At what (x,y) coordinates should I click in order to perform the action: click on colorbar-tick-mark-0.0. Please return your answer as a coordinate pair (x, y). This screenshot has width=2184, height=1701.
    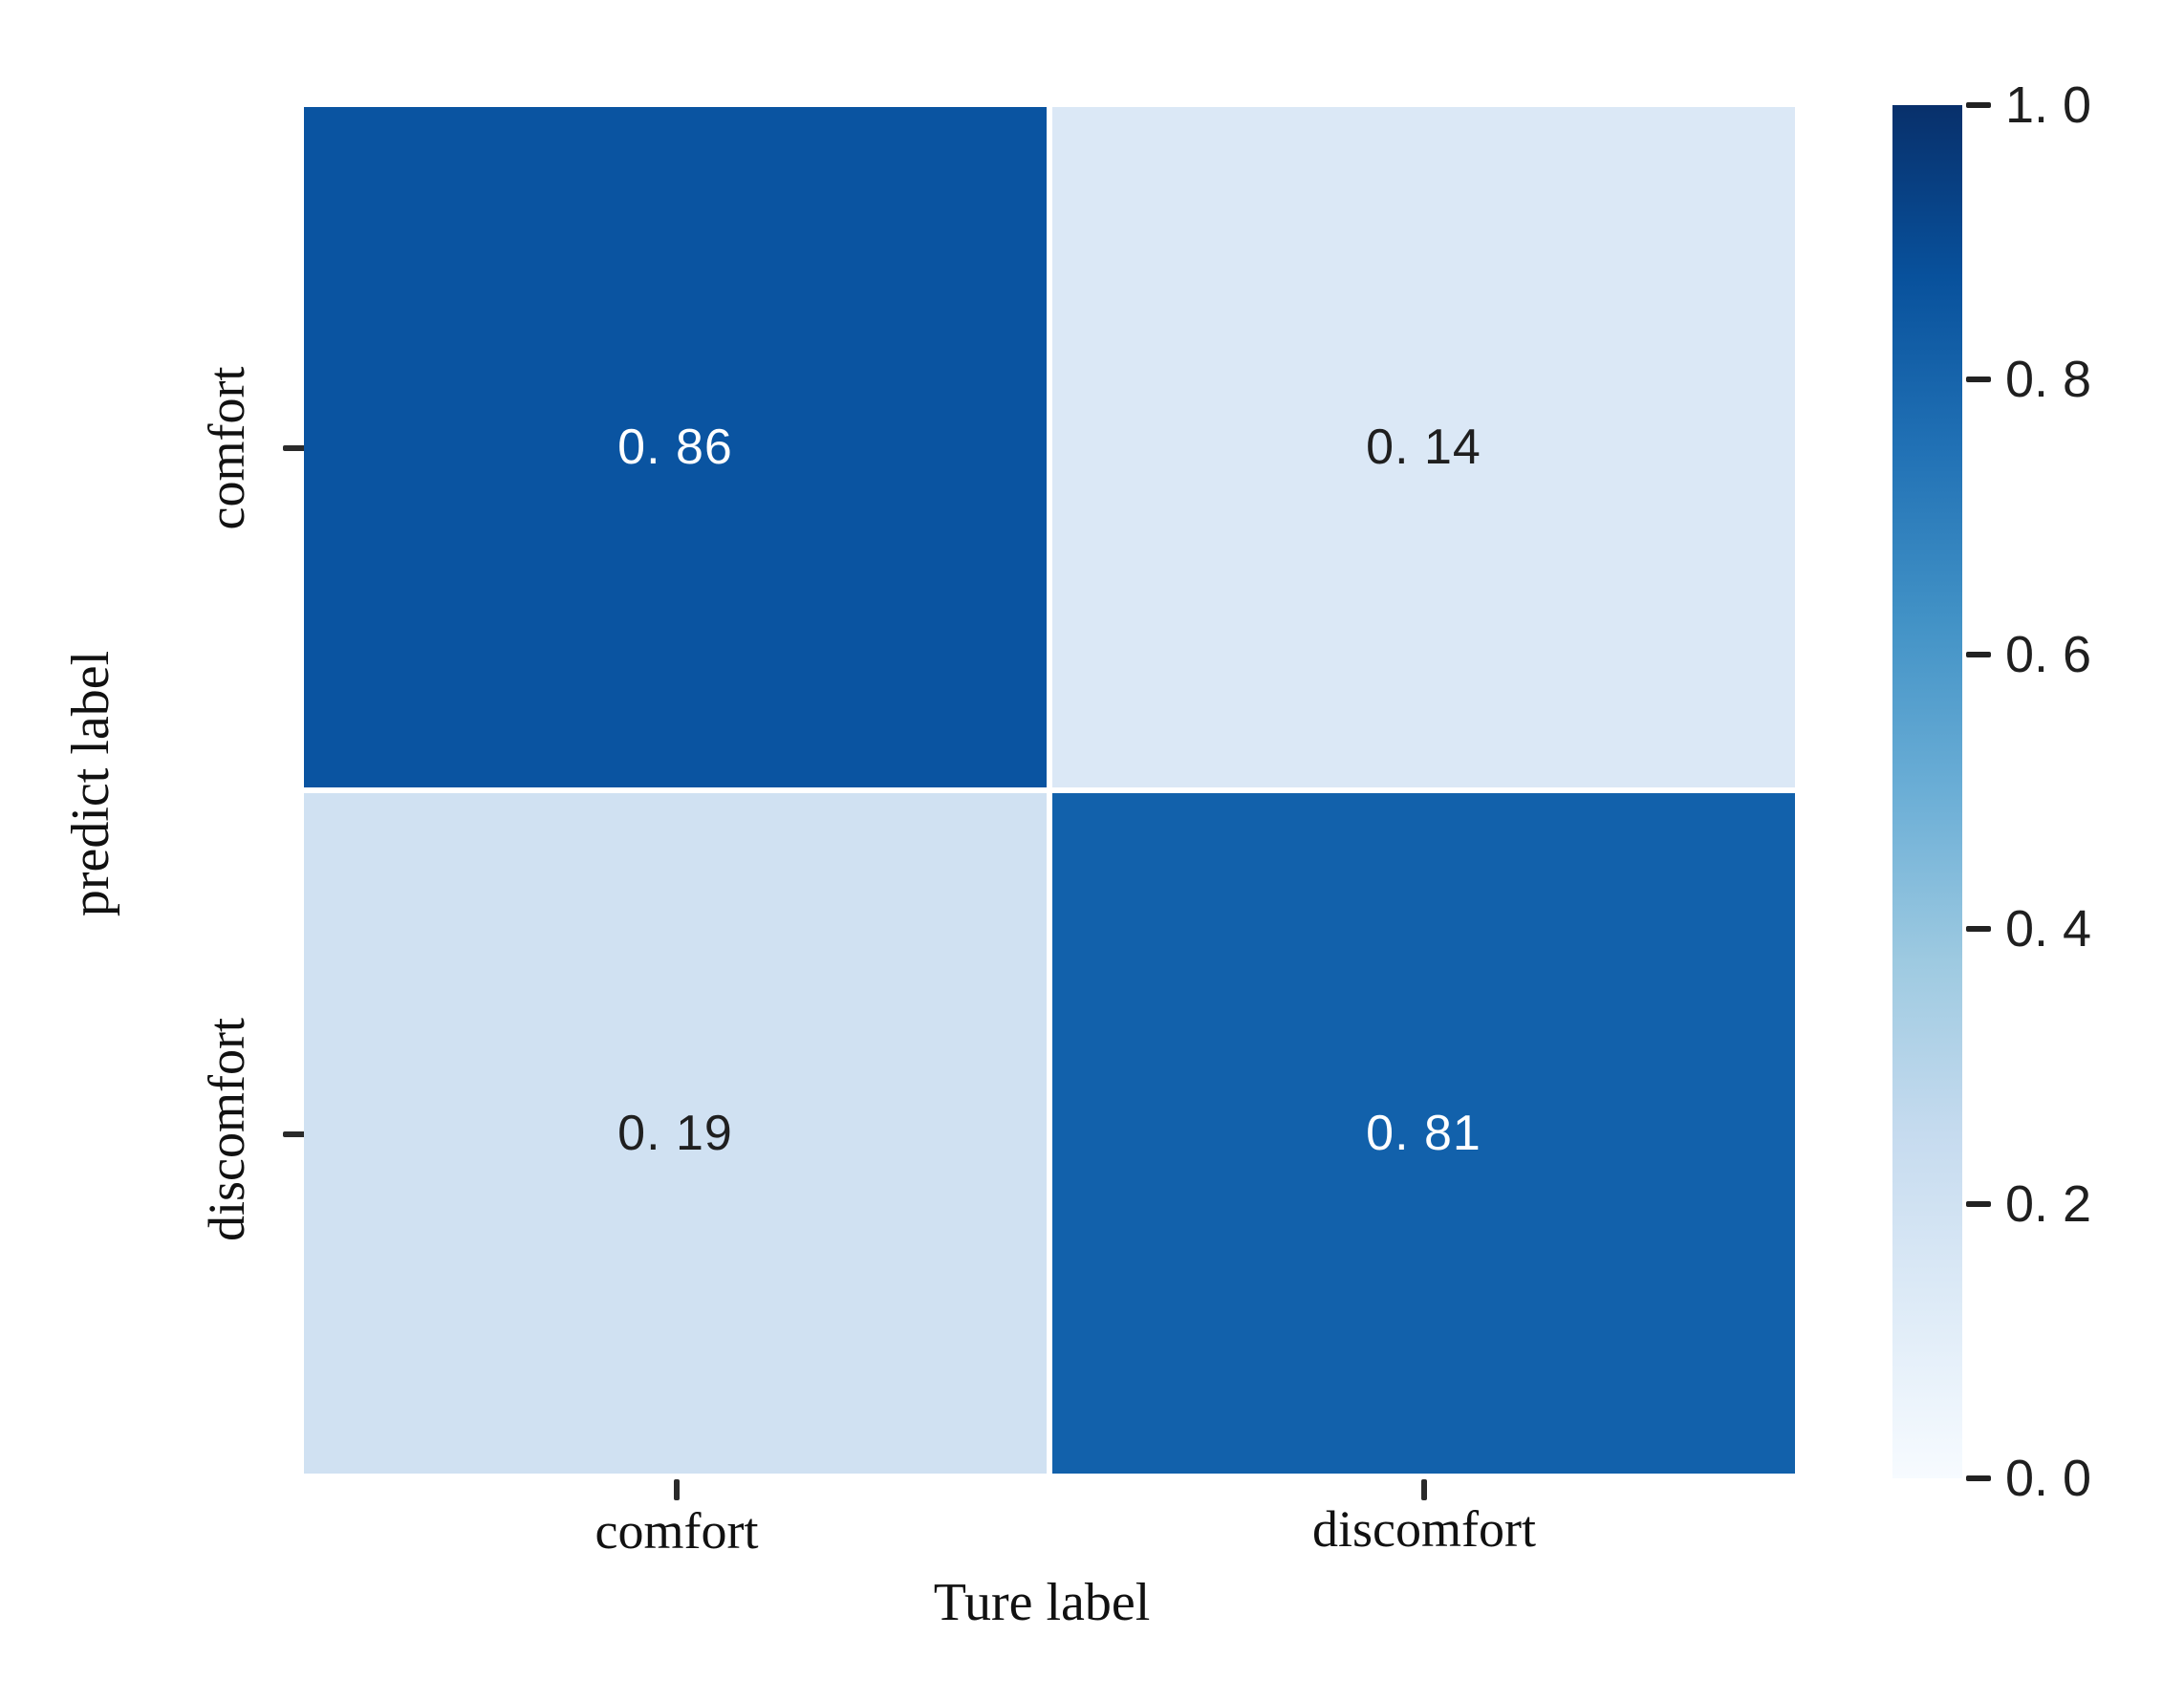
    Looking at the image, I should click on (1978, 1478).